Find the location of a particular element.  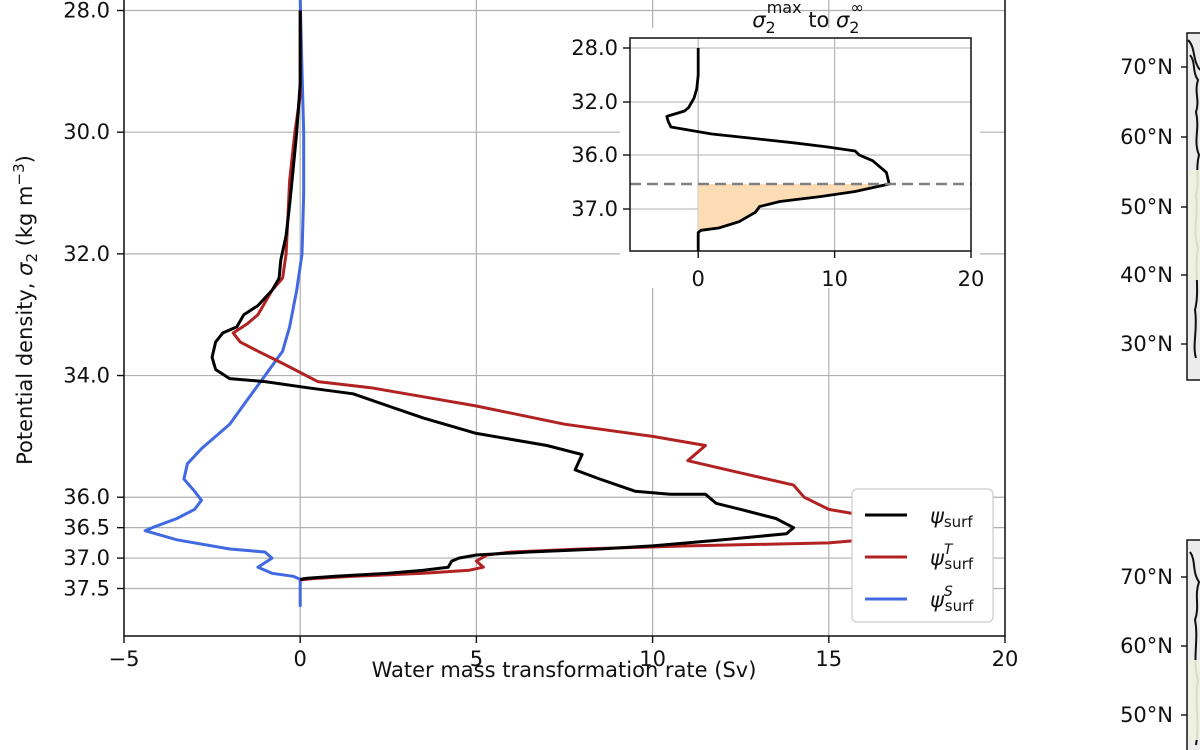

inset-background is located at coordinates (800, 158).